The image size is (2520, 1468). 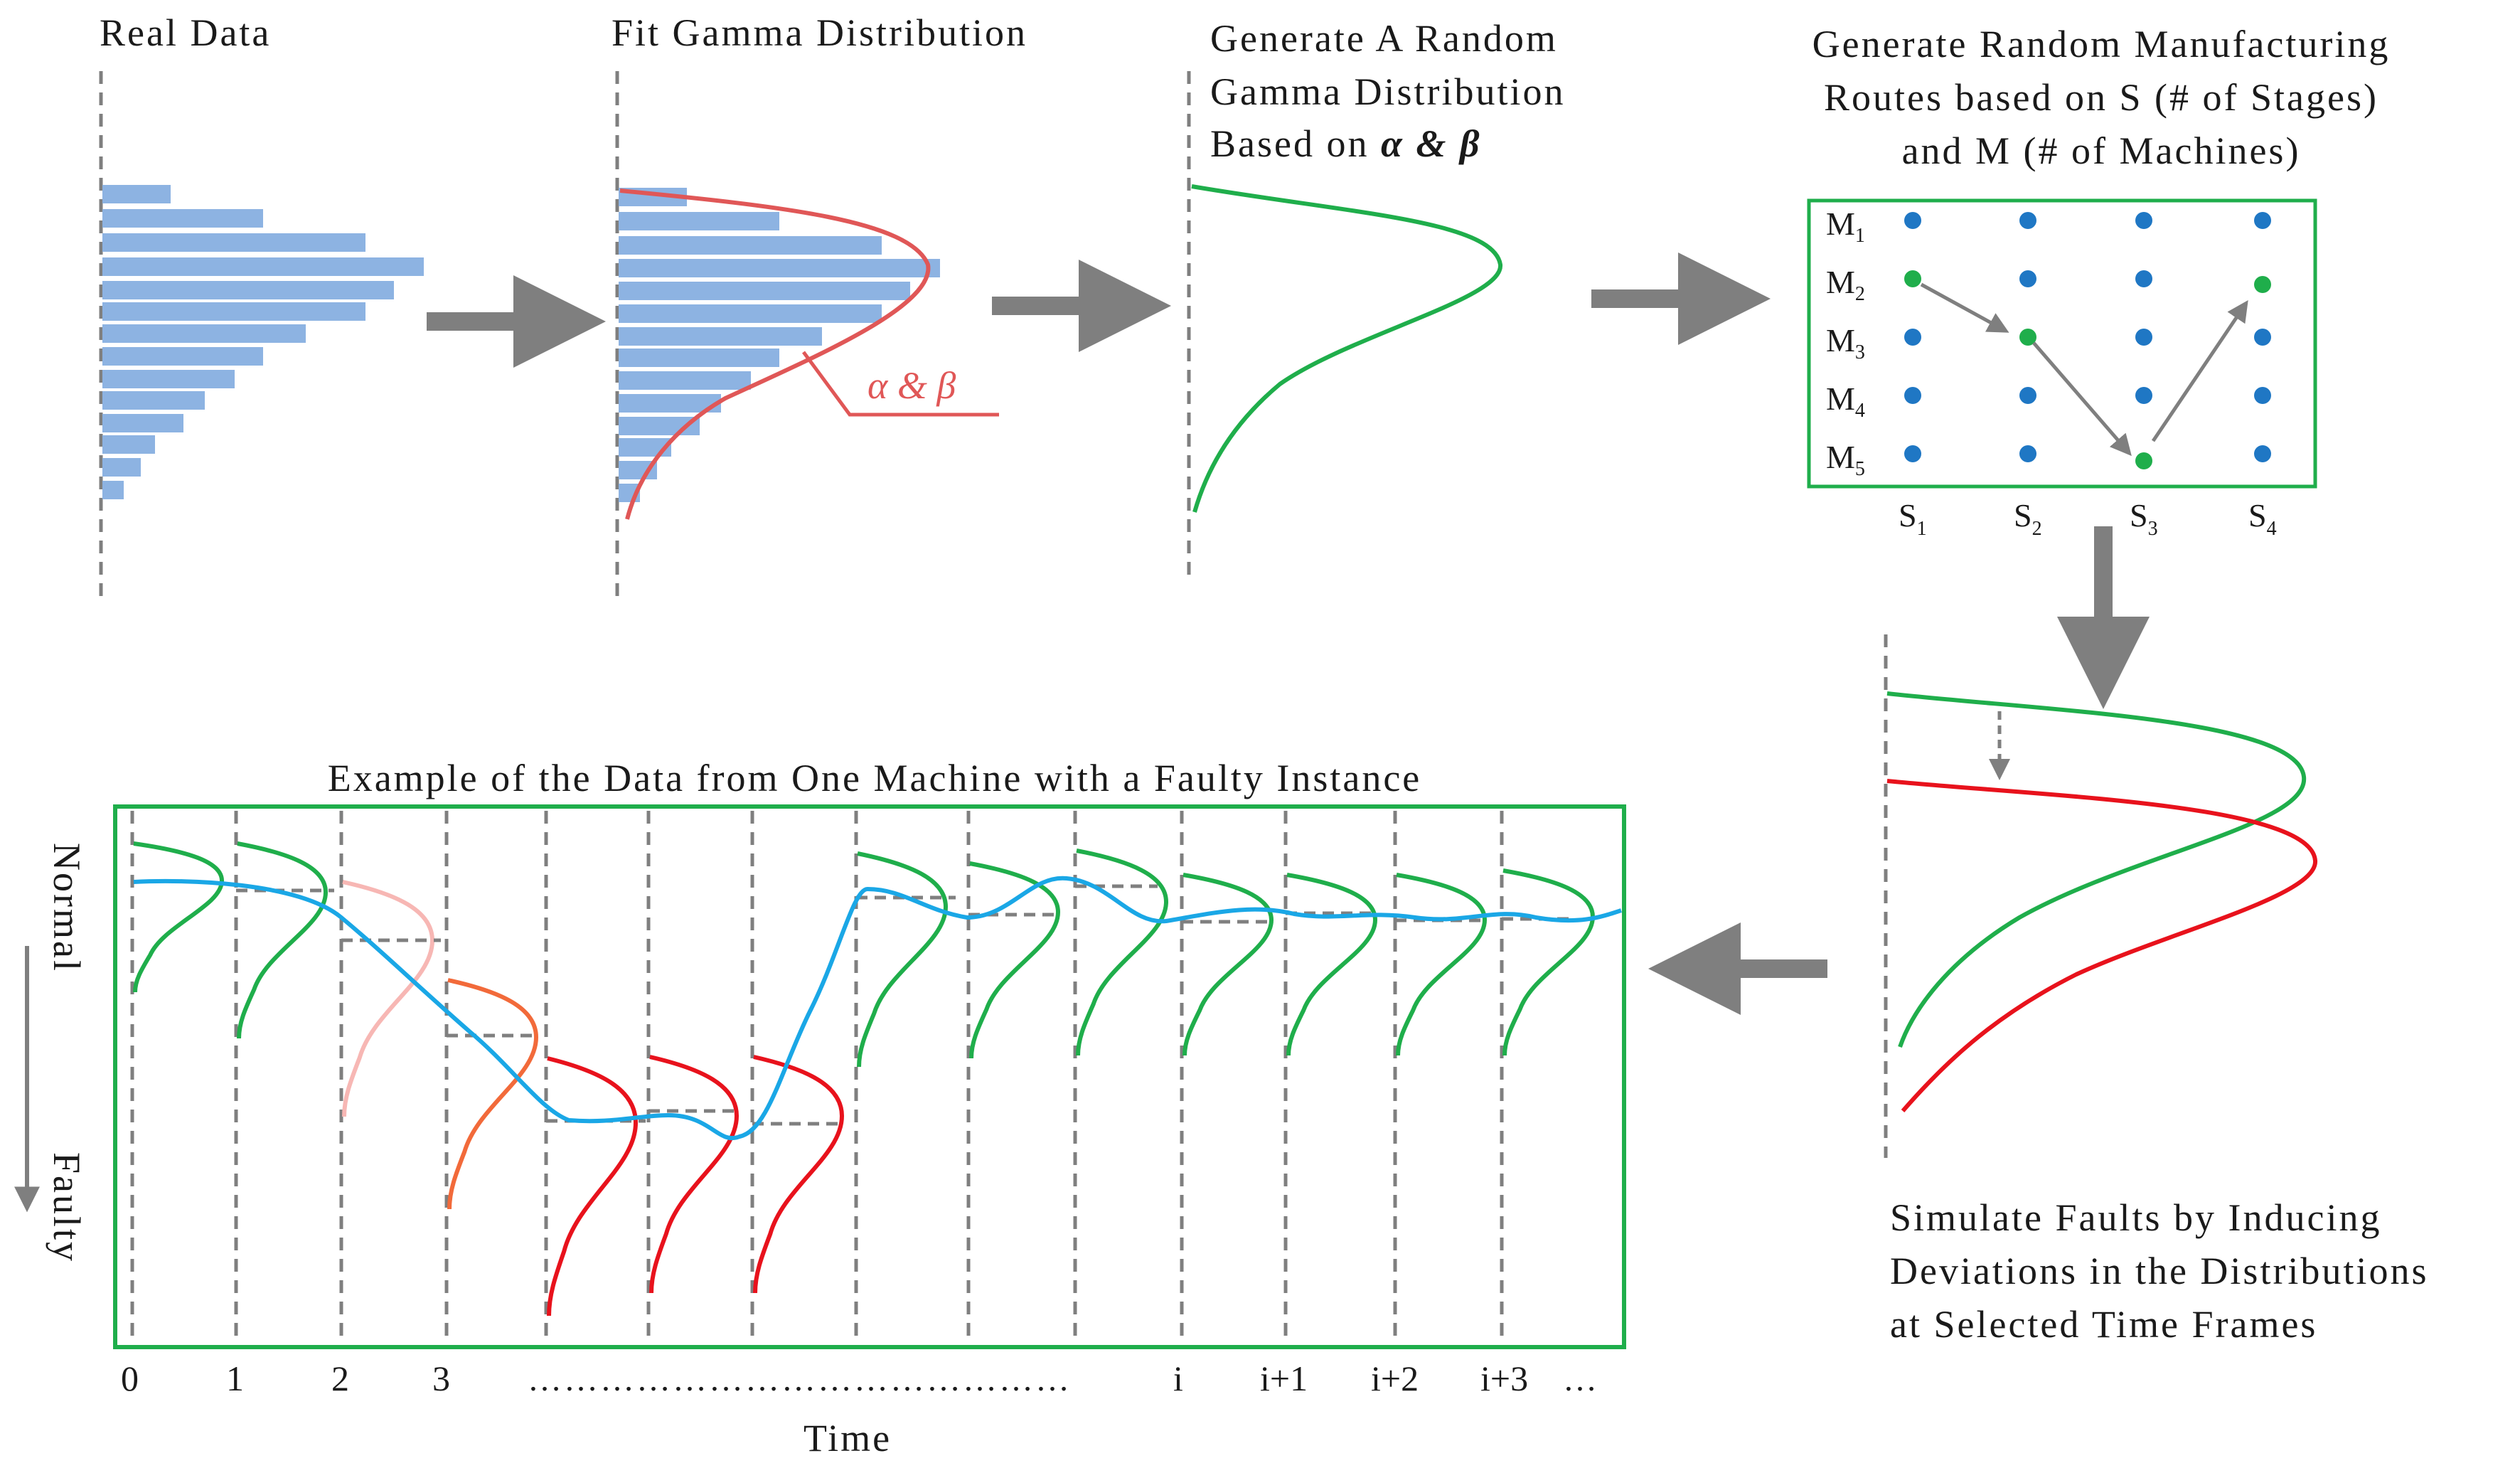 What do you see at coordinates (1504, 1378) in the screenshot?
I see `time-tick-label: i+3` at bounding box center [1504, 1378].